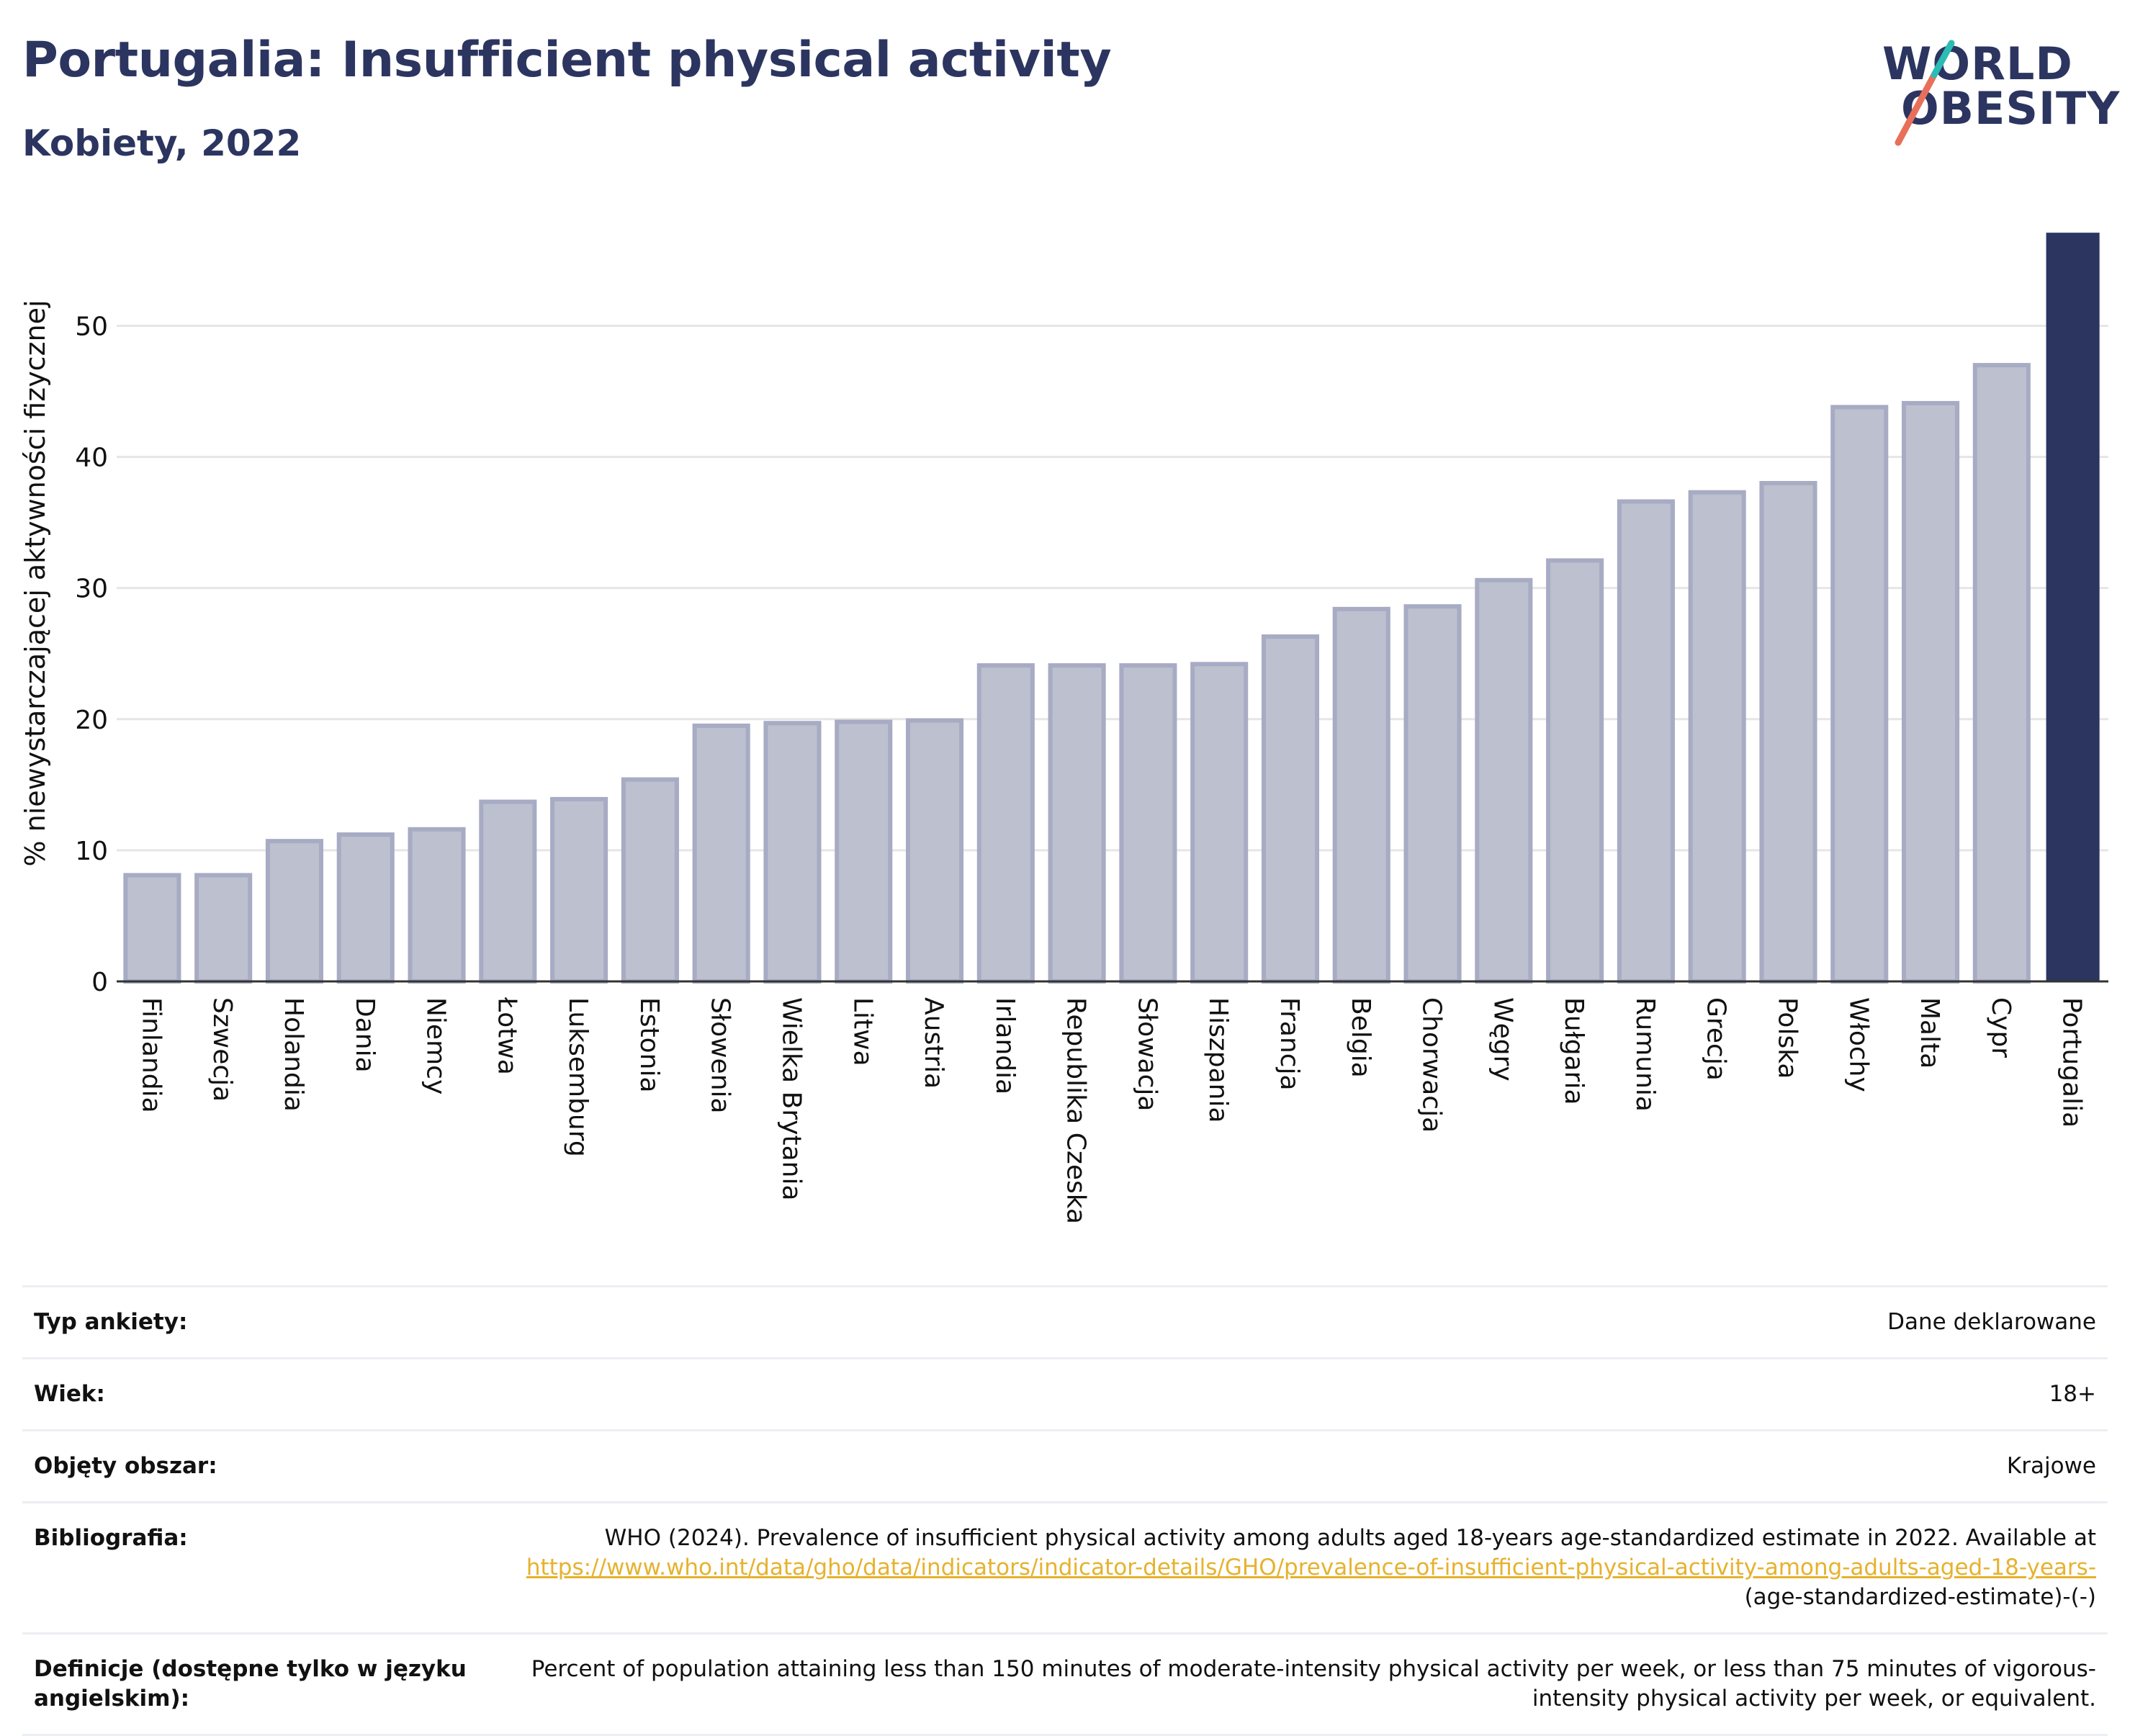 This screenshot has width=2130, height=1736. Describe the element at coordinates (1065, 1393) in the screenshot. I see `info-row-age: Wiek: 18+` at that location.